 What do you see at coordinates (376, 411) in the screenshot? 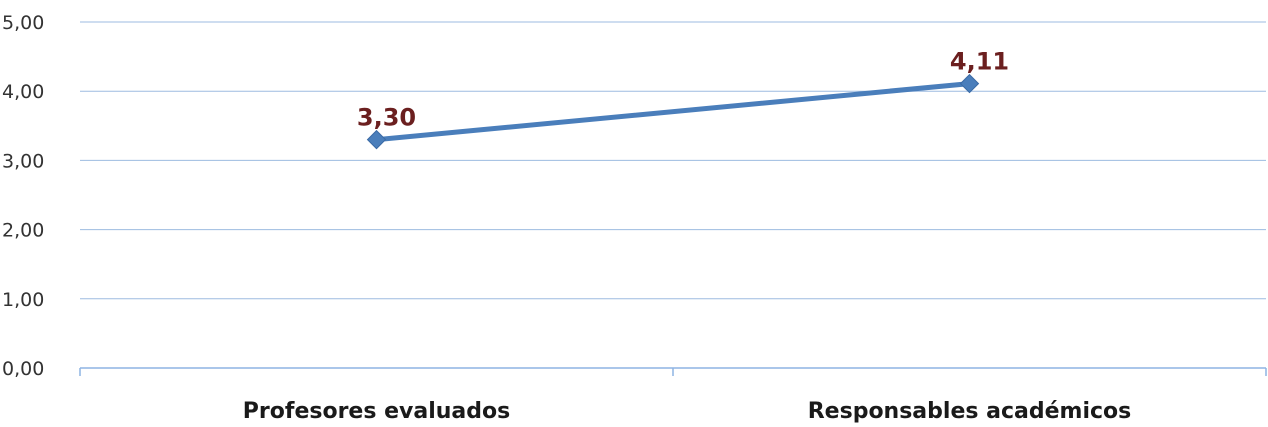
I see `x-tick-label: Profesores evaluados` at bounding box center [376, 411].